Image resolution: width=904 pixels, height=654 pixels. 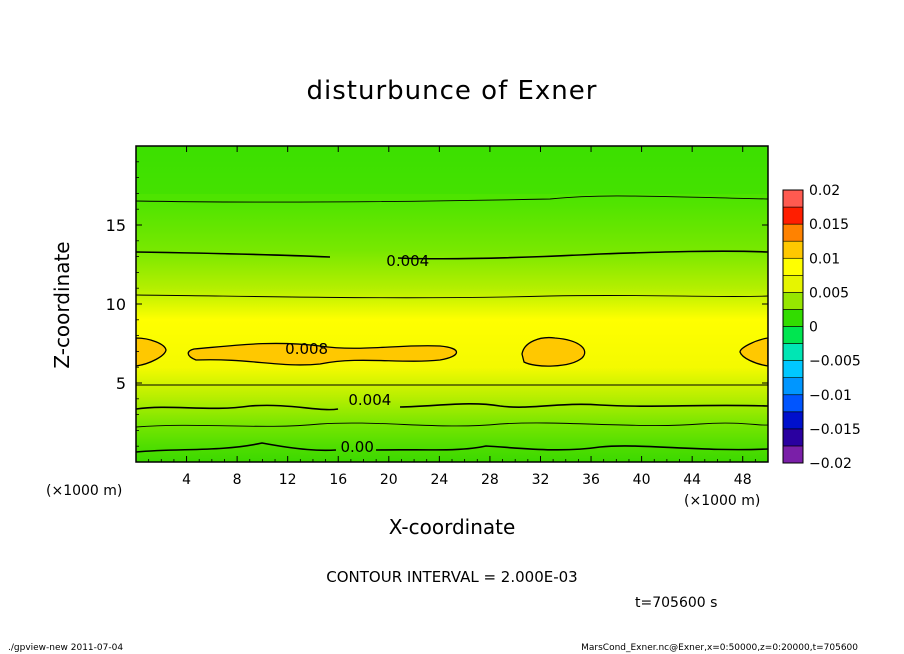 What do you see at coordinates (288, 480) in the screenshot?
I see `x-tick-label: 12` at bounding box center [288, 480].